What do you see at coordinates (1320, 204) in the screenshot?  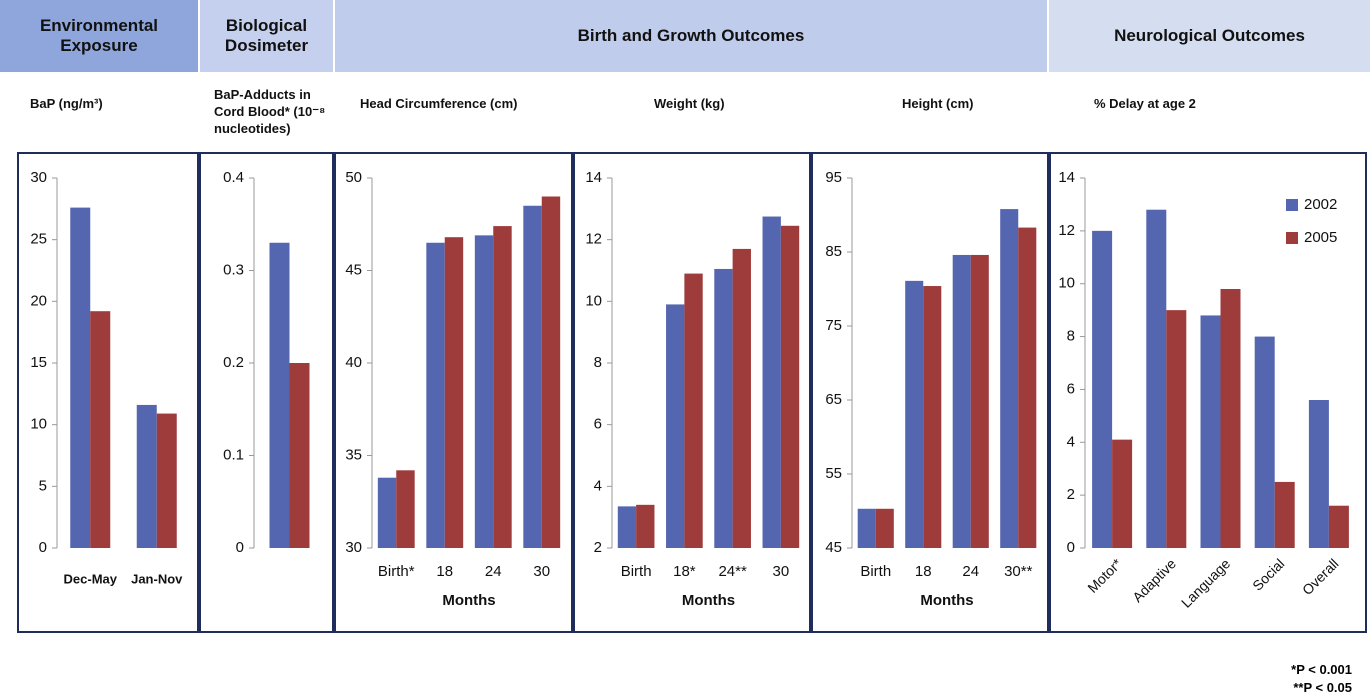 I see `legend-label: 2002` at bounding box center [1320, 204].